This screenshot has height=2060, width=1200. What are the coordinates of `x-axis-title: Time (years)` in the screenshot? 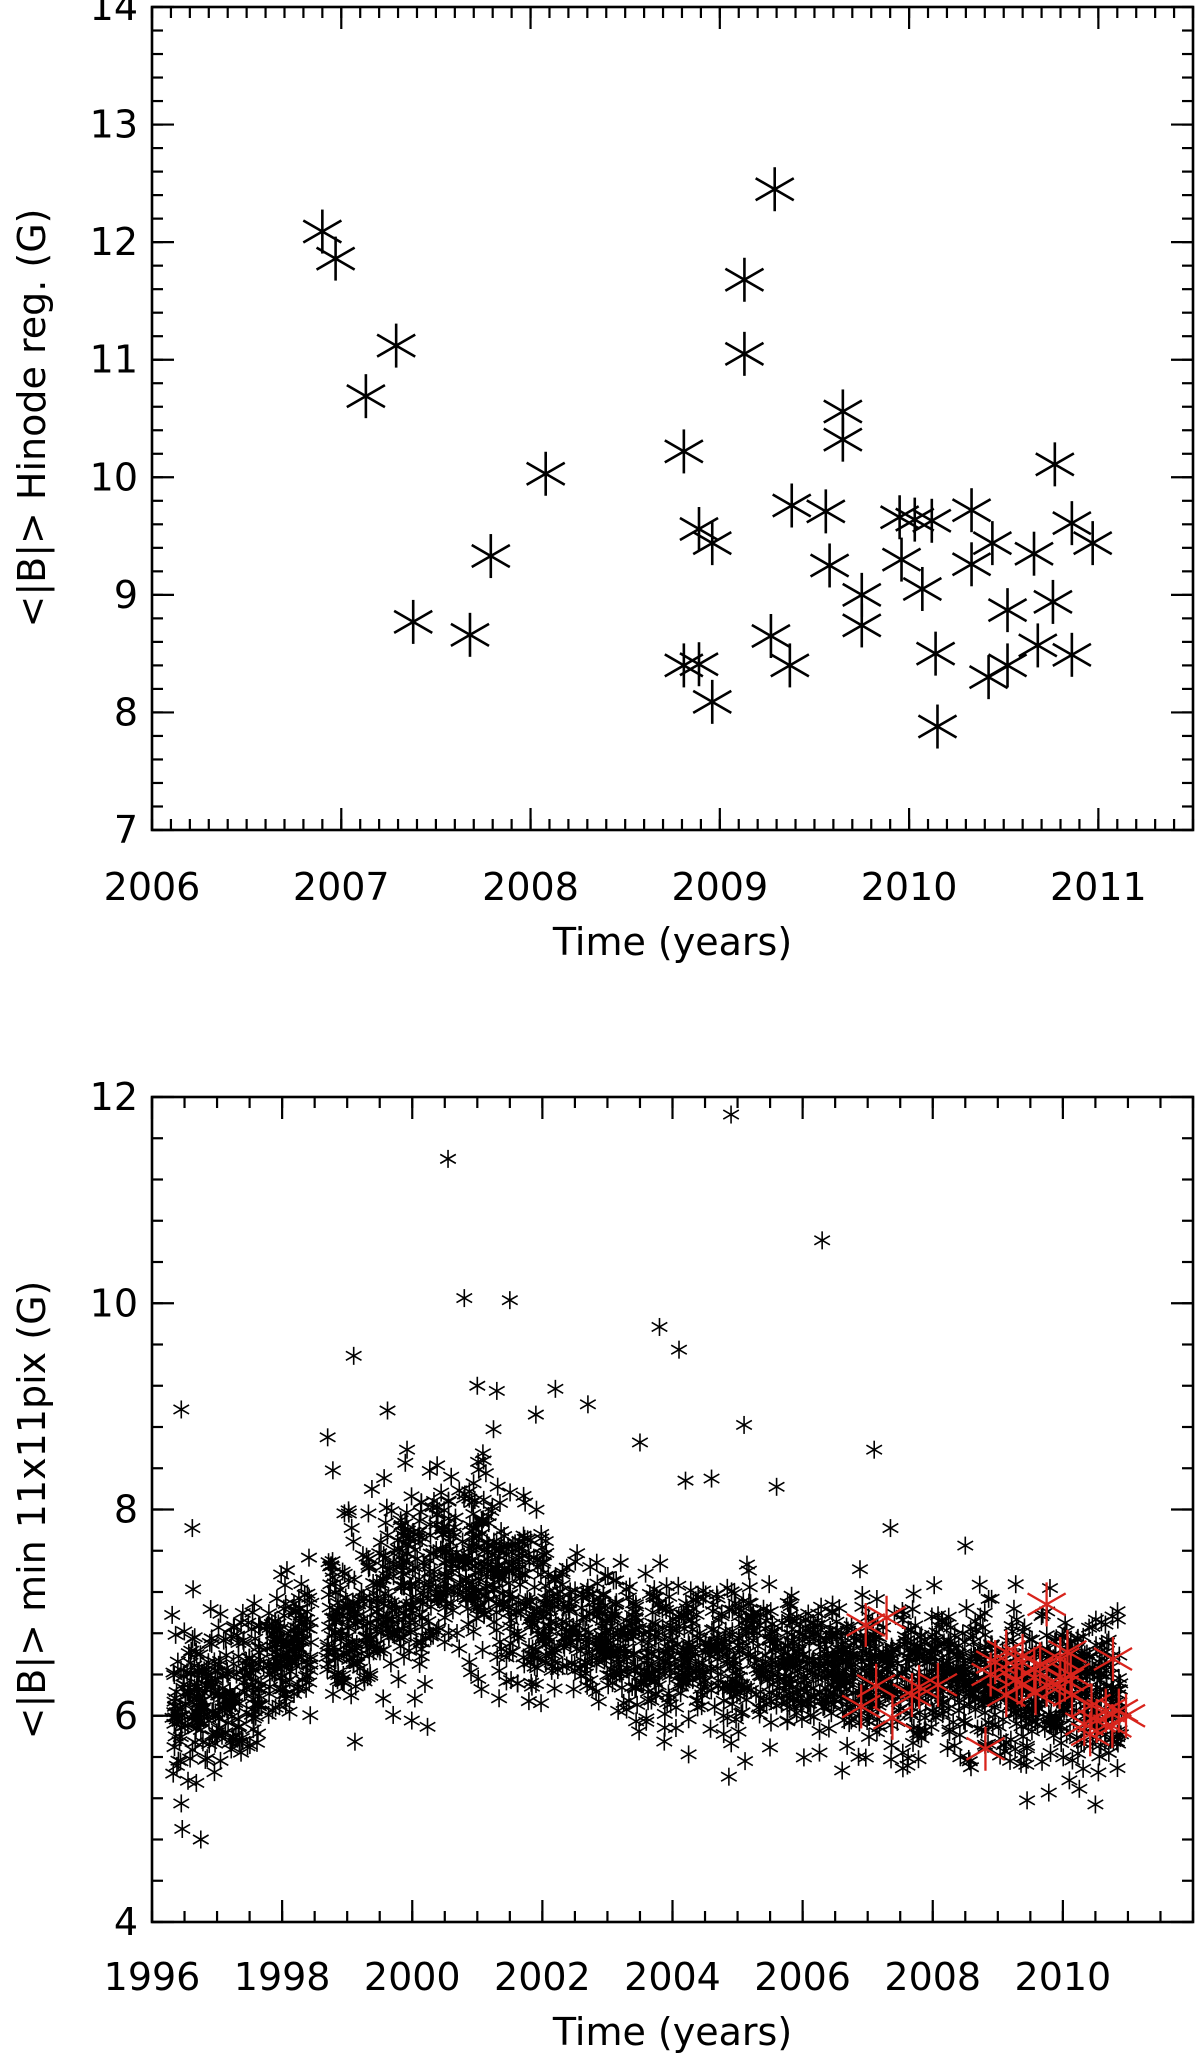 It's located at (672, 2032).